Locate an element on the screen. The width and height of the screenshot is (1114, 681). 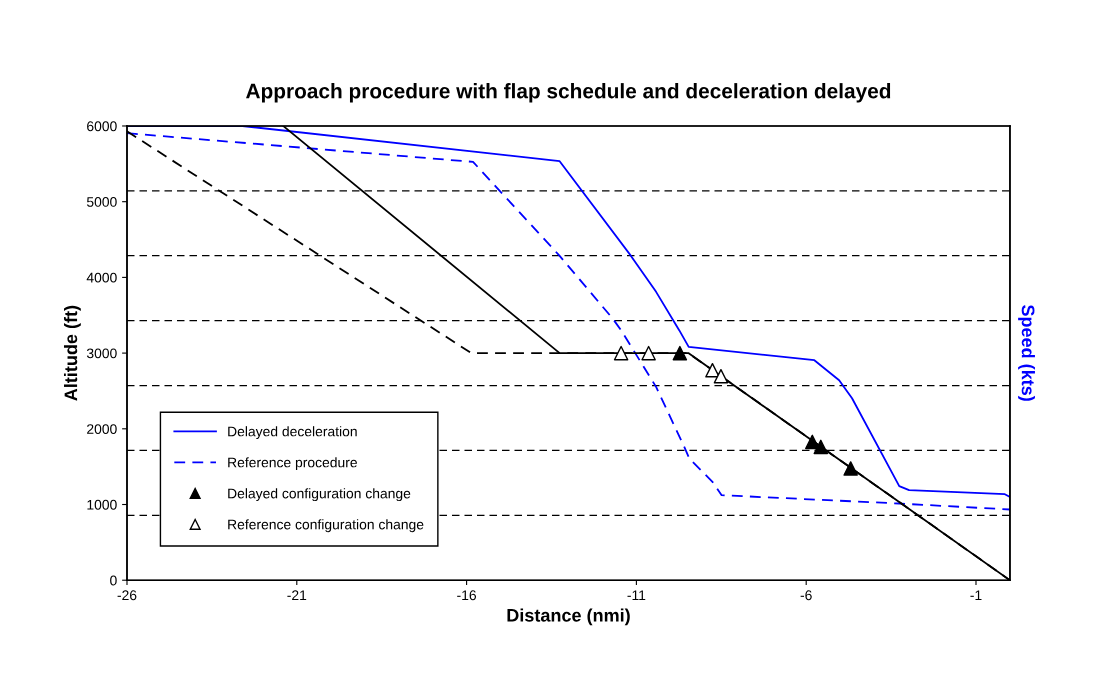
x-tick-label: -26 is located at coordinates (127, 595).